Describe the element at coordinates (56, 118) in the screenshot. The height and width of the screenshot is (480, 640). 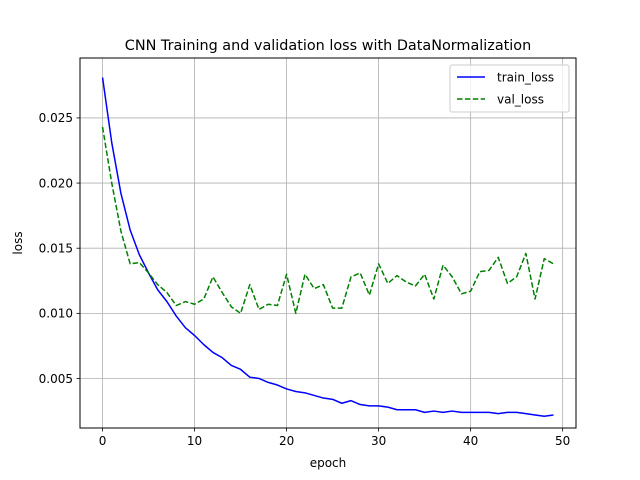
I see `y-tick-label: 0.025` at that location.